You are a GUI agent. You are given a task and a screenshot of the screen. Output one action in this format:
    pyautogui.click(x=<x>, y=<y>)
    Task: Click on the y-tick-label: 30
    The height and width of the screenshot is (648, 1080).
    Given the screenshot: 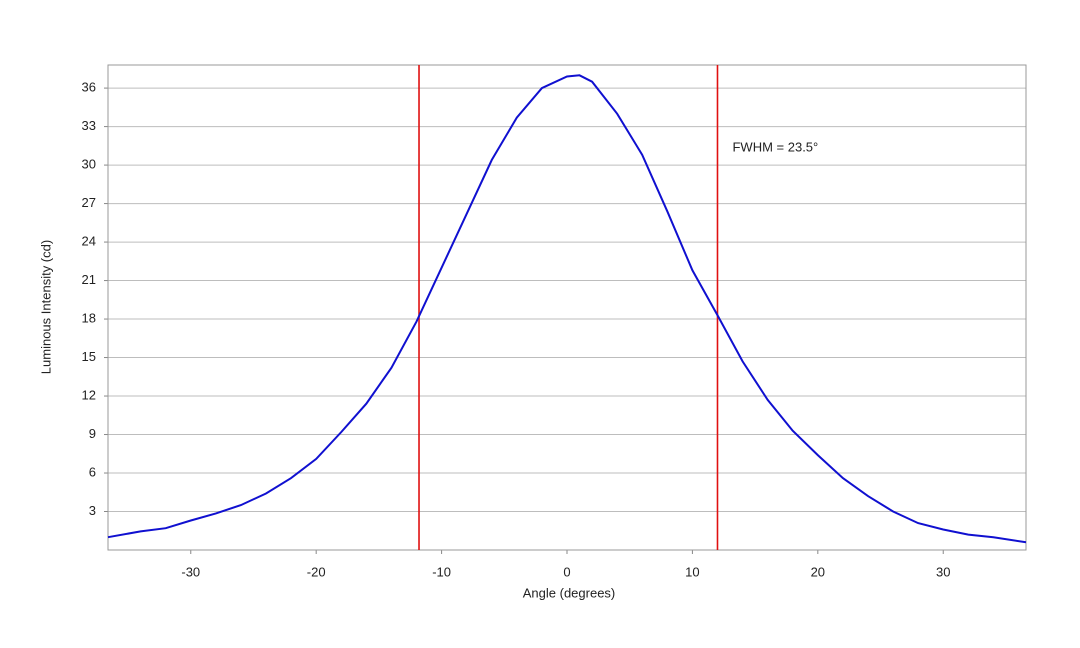 What is the action you would take?
    pyautogui.click(x=89, y=164)
    